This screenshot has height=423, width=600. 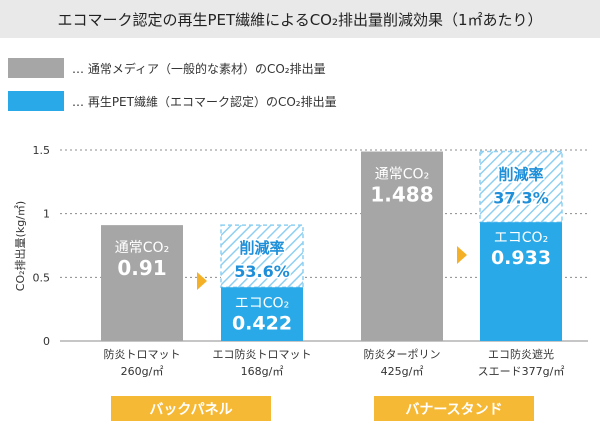 I want to click on x-category-normal: 防炎ターポリン, so click(x=402, y=354).